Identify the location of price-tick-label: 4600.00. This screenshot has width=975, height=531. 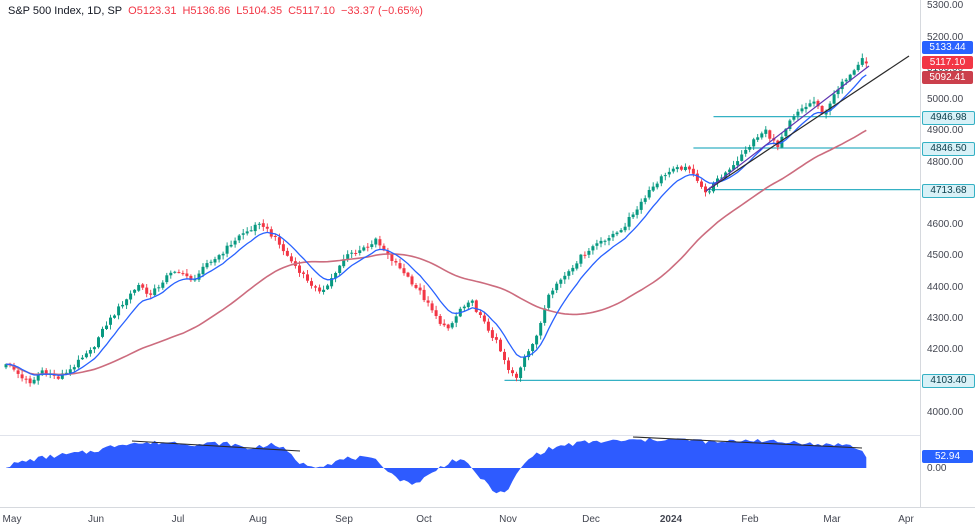
(945, 224).